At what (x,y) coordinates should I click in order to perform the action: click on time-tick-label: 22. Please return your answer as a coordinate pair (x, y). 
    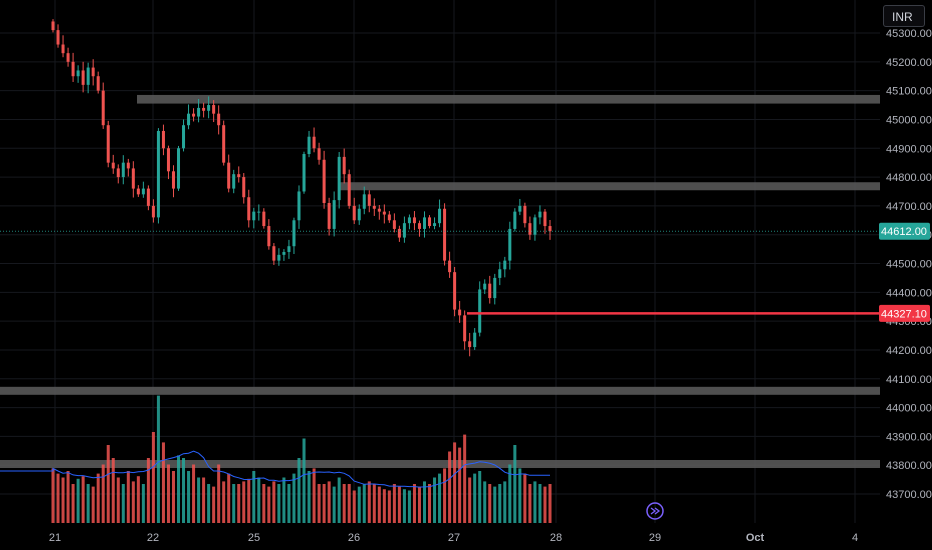
    Looking at the image, I should click on (153, 538).